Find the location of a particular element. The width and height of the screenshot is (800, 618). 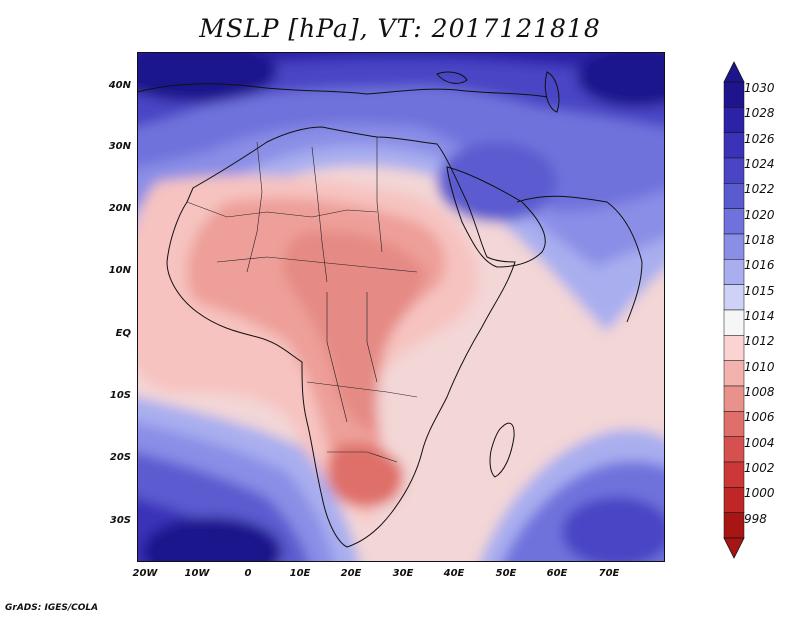

lon-label-50e: 50E is located at coordinates (506, 573).